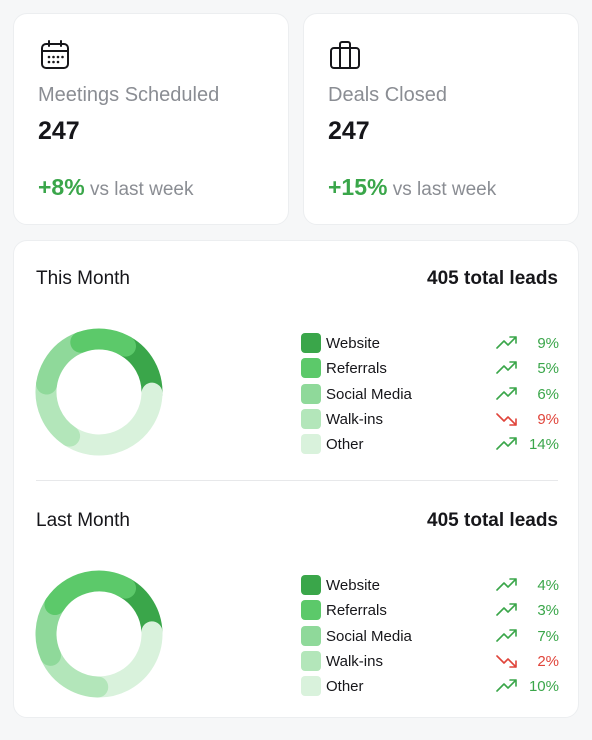  Describe the element at coordinates (61, 187) in the screenshot. I see `stat-change-percent: +8%` at that location.